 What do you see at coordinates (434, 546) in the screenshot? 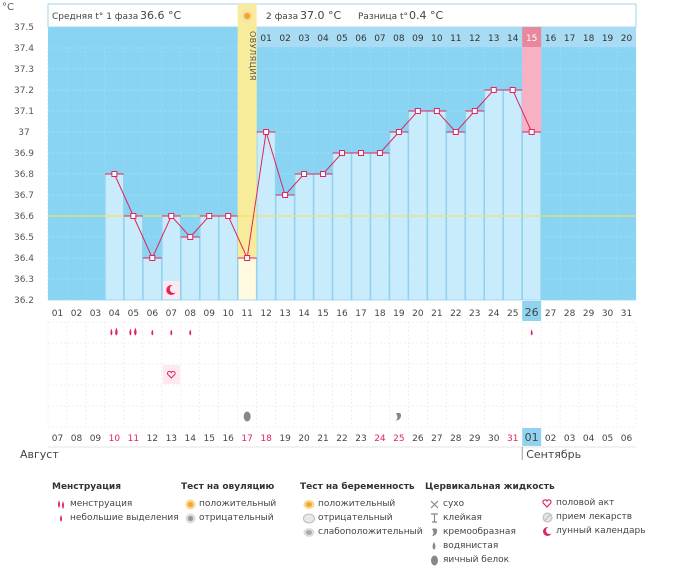
I see `watery-icon` at bounding box center [434, 546].